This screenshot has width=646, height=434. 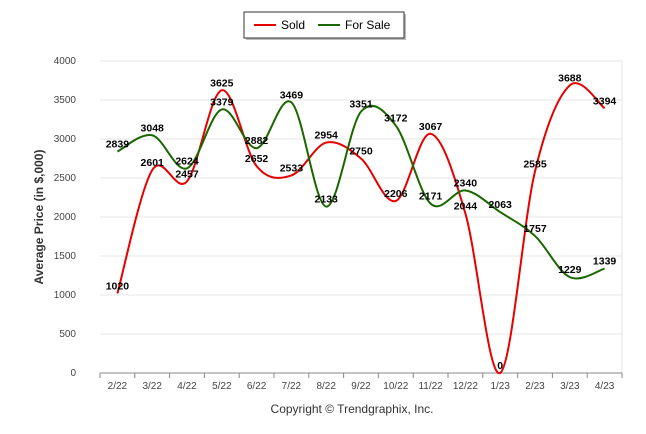 What do you see at coordinates (187, 161) in the screenshot?
I see `data-label-for-sale: 2624` at bounding box center [187, 161].